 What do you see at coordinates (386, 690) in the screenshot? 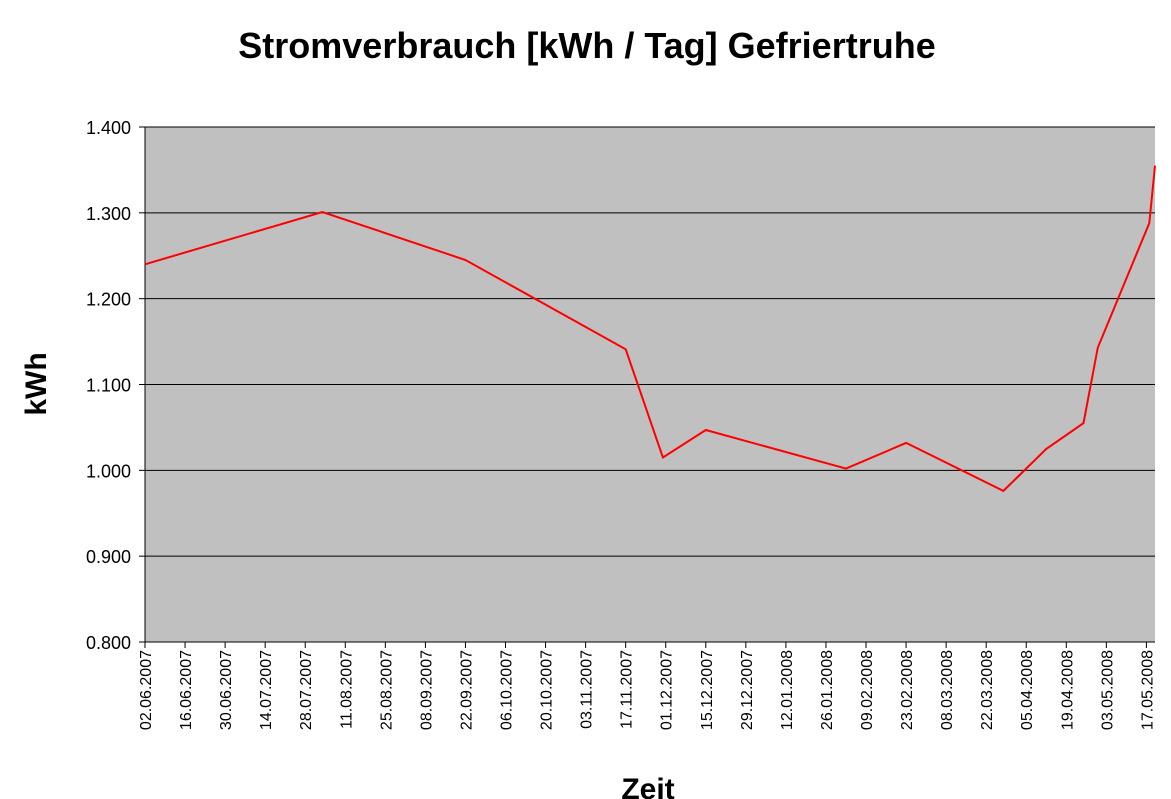
I see `x-tick-label: 25.08.2007` at bounding box center [386, 690].